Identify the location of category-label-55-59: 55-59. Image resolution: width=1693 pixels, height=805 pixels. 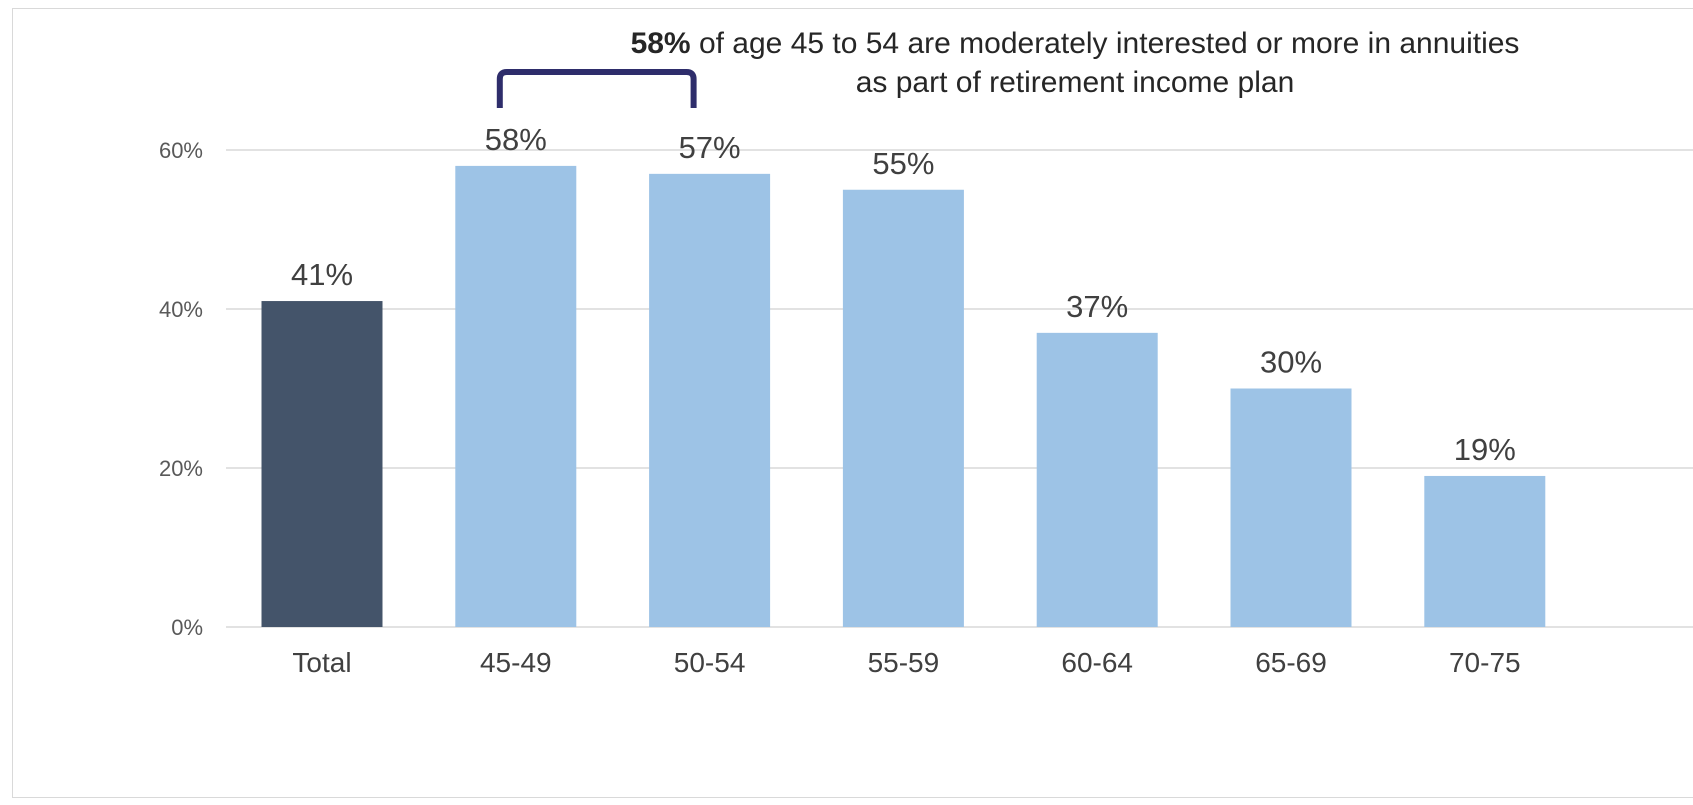
(904, 662).